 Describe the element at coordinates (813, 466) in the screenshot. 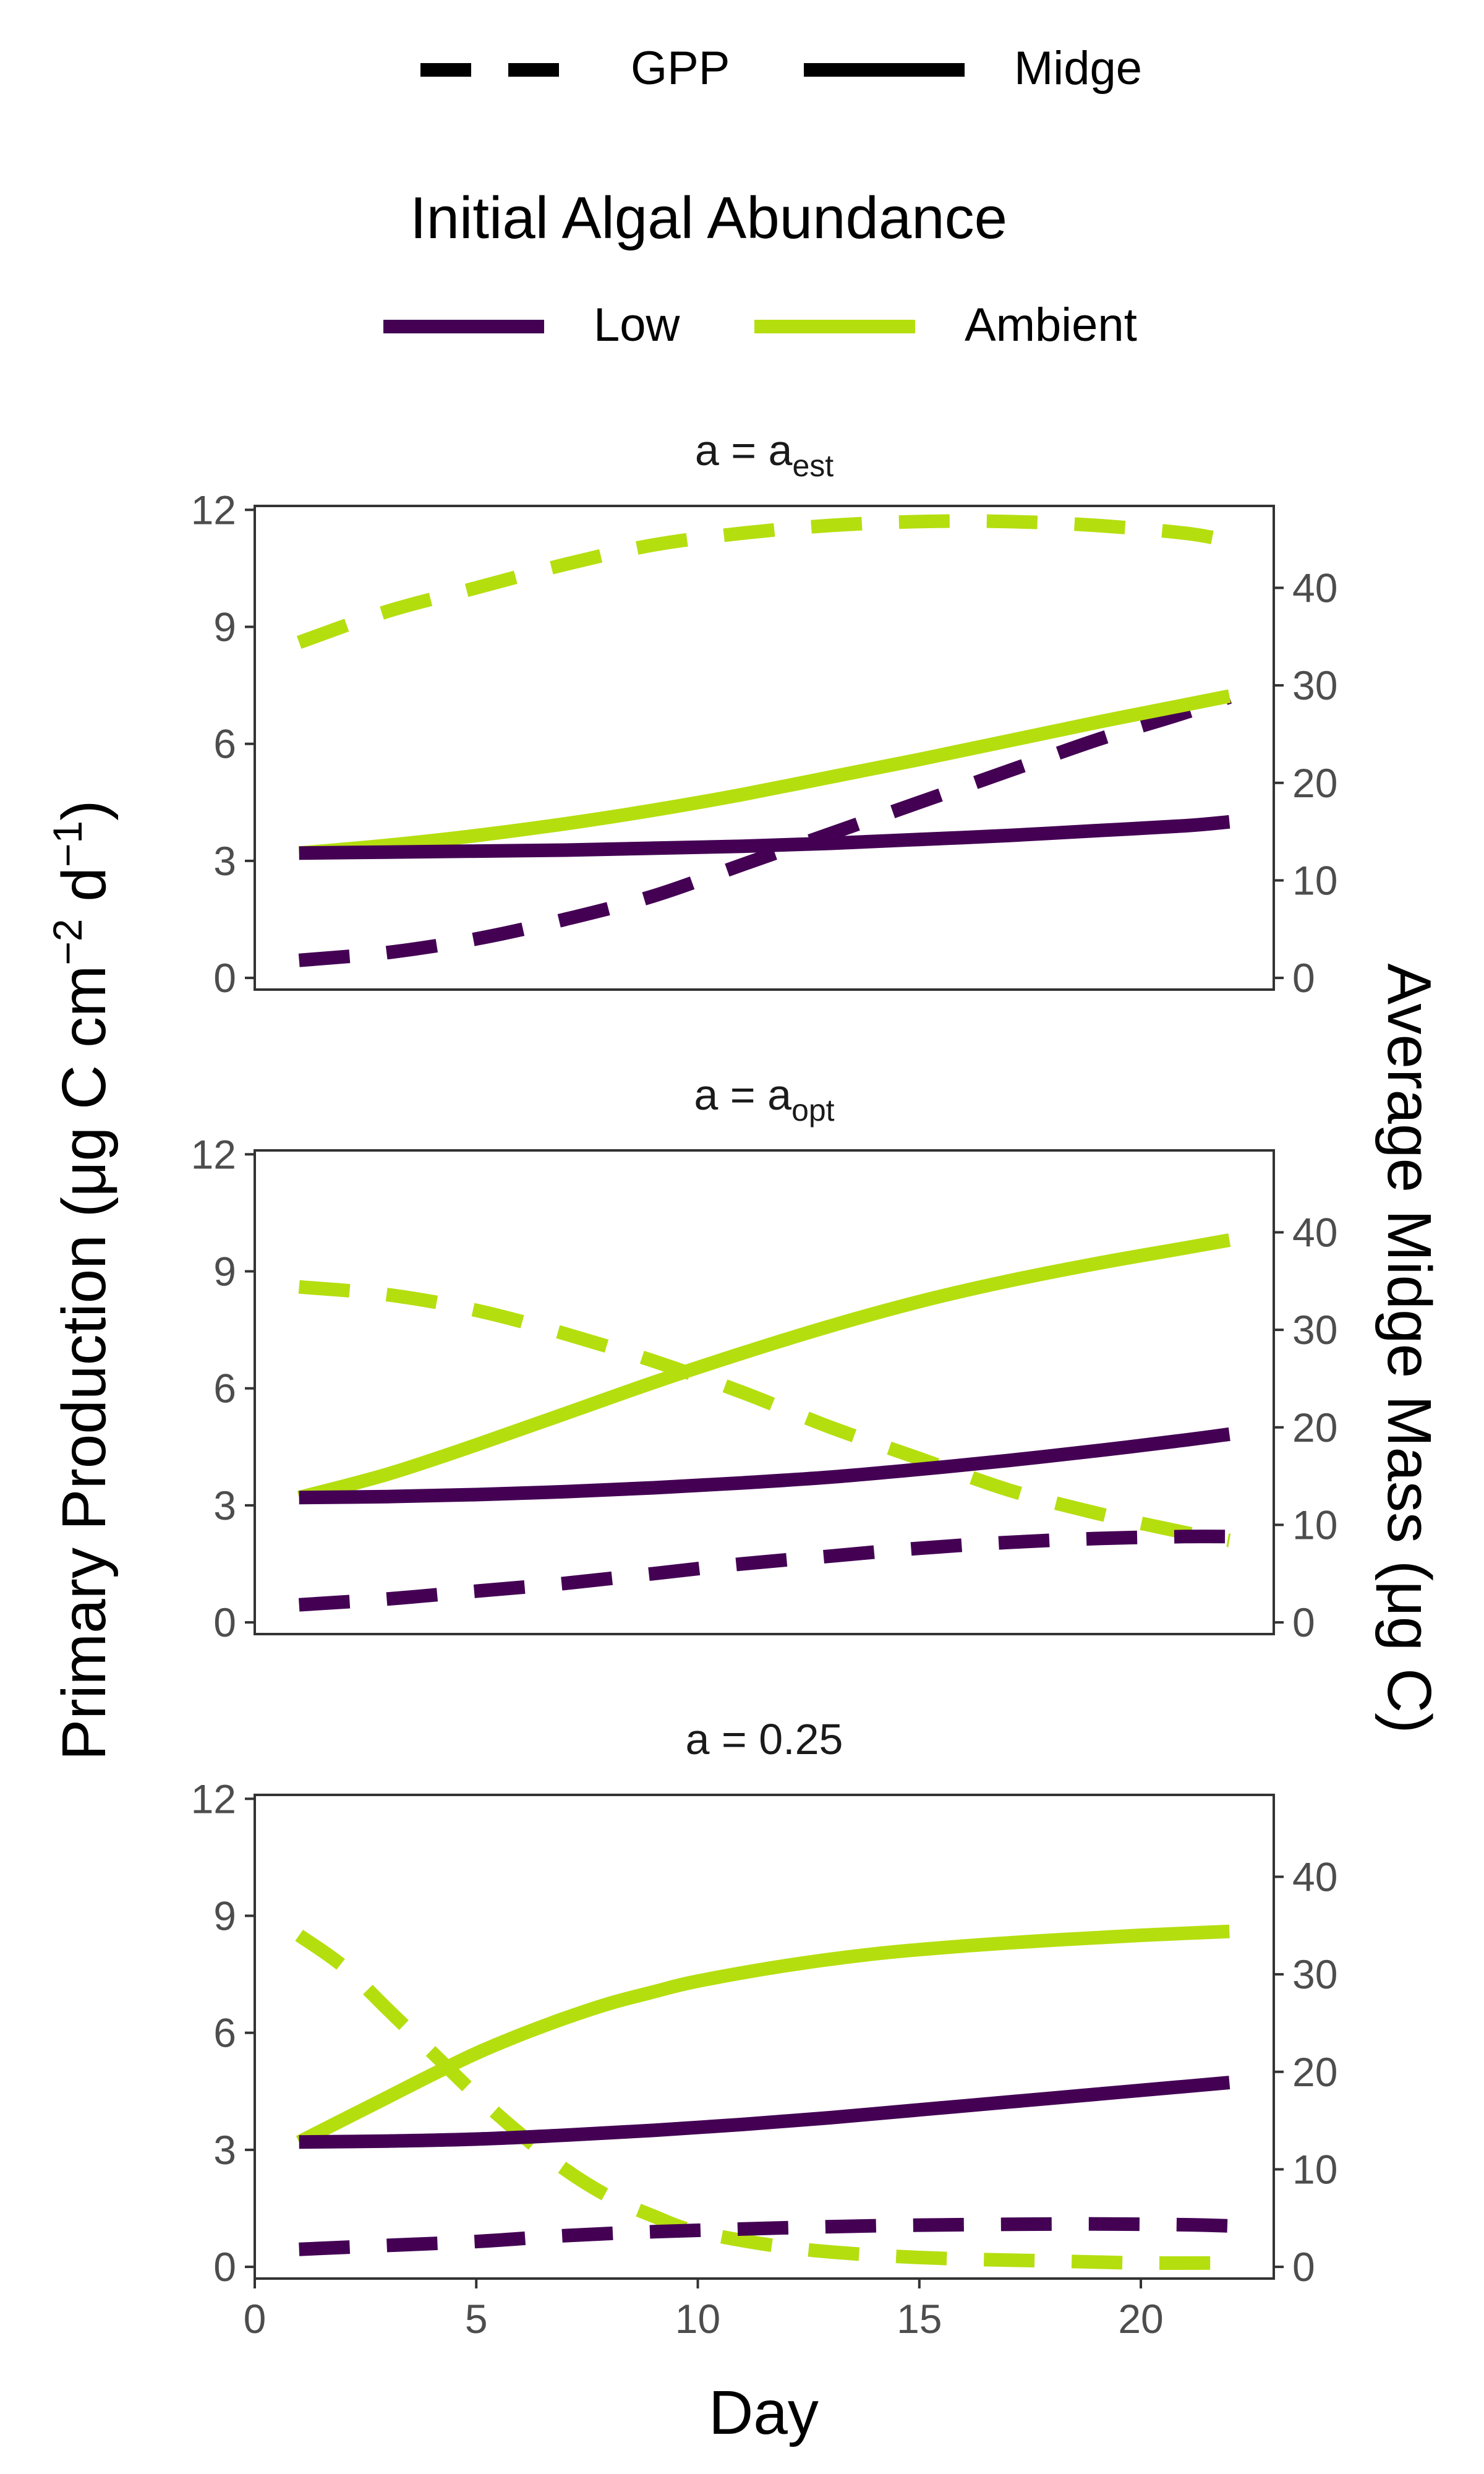

I see `panel-title-subscript: est` at that location.